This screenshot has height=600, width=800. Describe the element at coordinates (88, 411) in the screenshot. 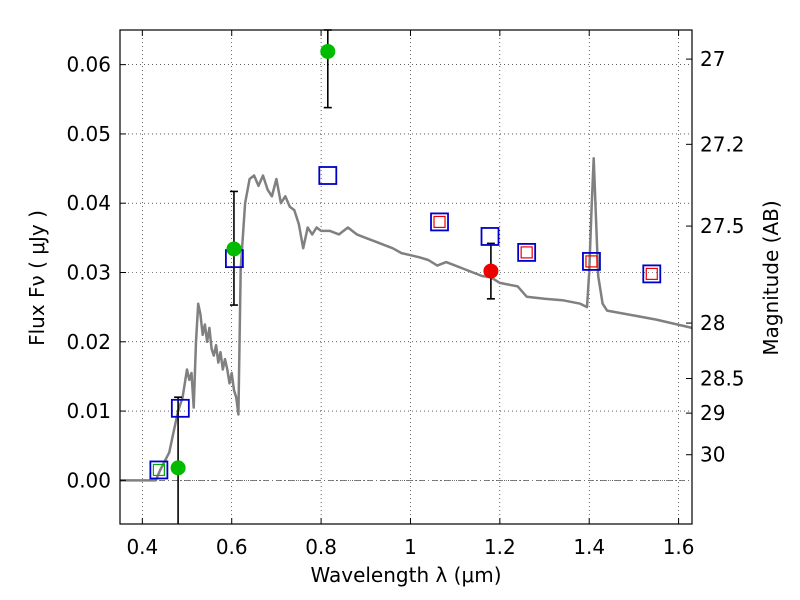

I see `y-tick-label: 0.01` at that location.